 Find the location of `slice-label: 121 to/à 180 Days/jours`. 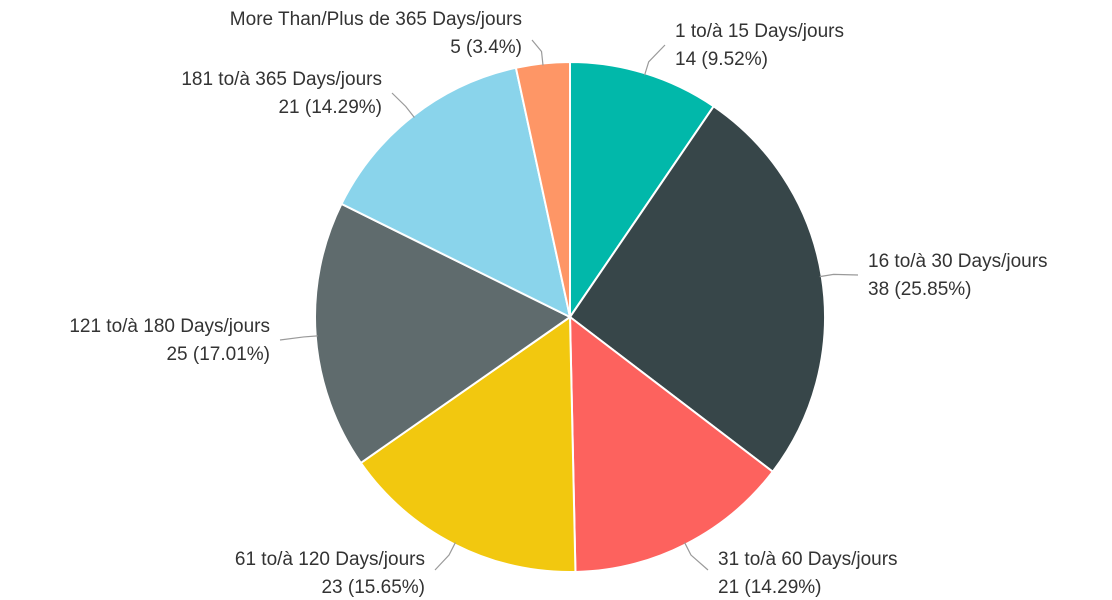

slice-label: 121 to/à 180 Days/jours is located at coordinates (169, 326).